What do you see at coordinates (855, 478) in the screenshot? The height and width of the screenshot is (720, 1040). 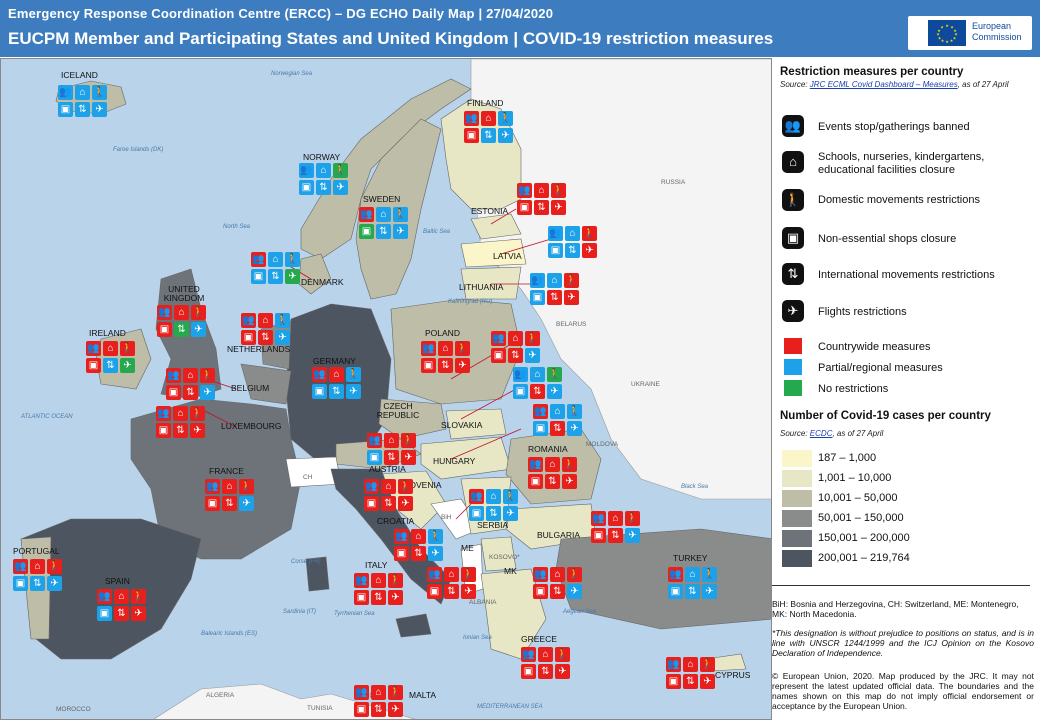 I see `cases-class-label: 1,001 – 10,000` at bounding box center [855, 478].